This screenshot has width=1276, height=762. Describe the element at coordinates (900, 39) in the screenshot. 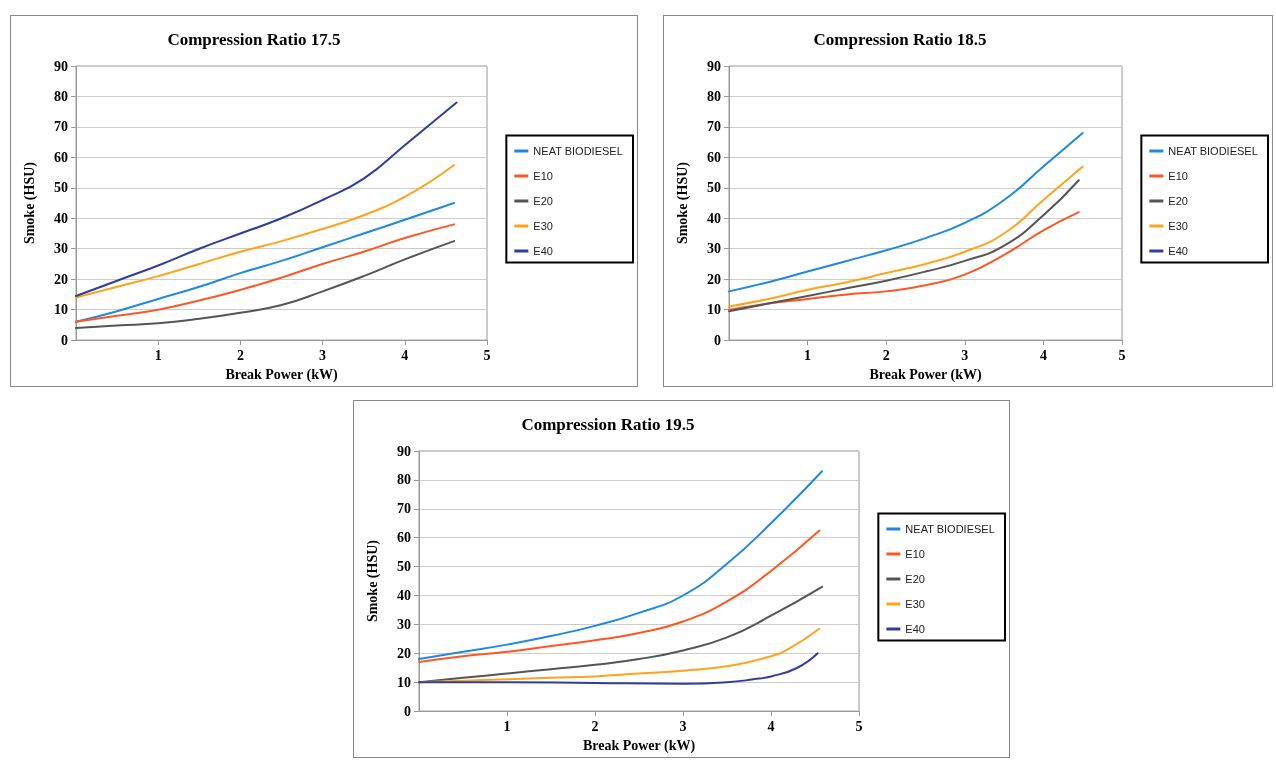

I see `chart-title: Compression Ratio 18.5` at that location.